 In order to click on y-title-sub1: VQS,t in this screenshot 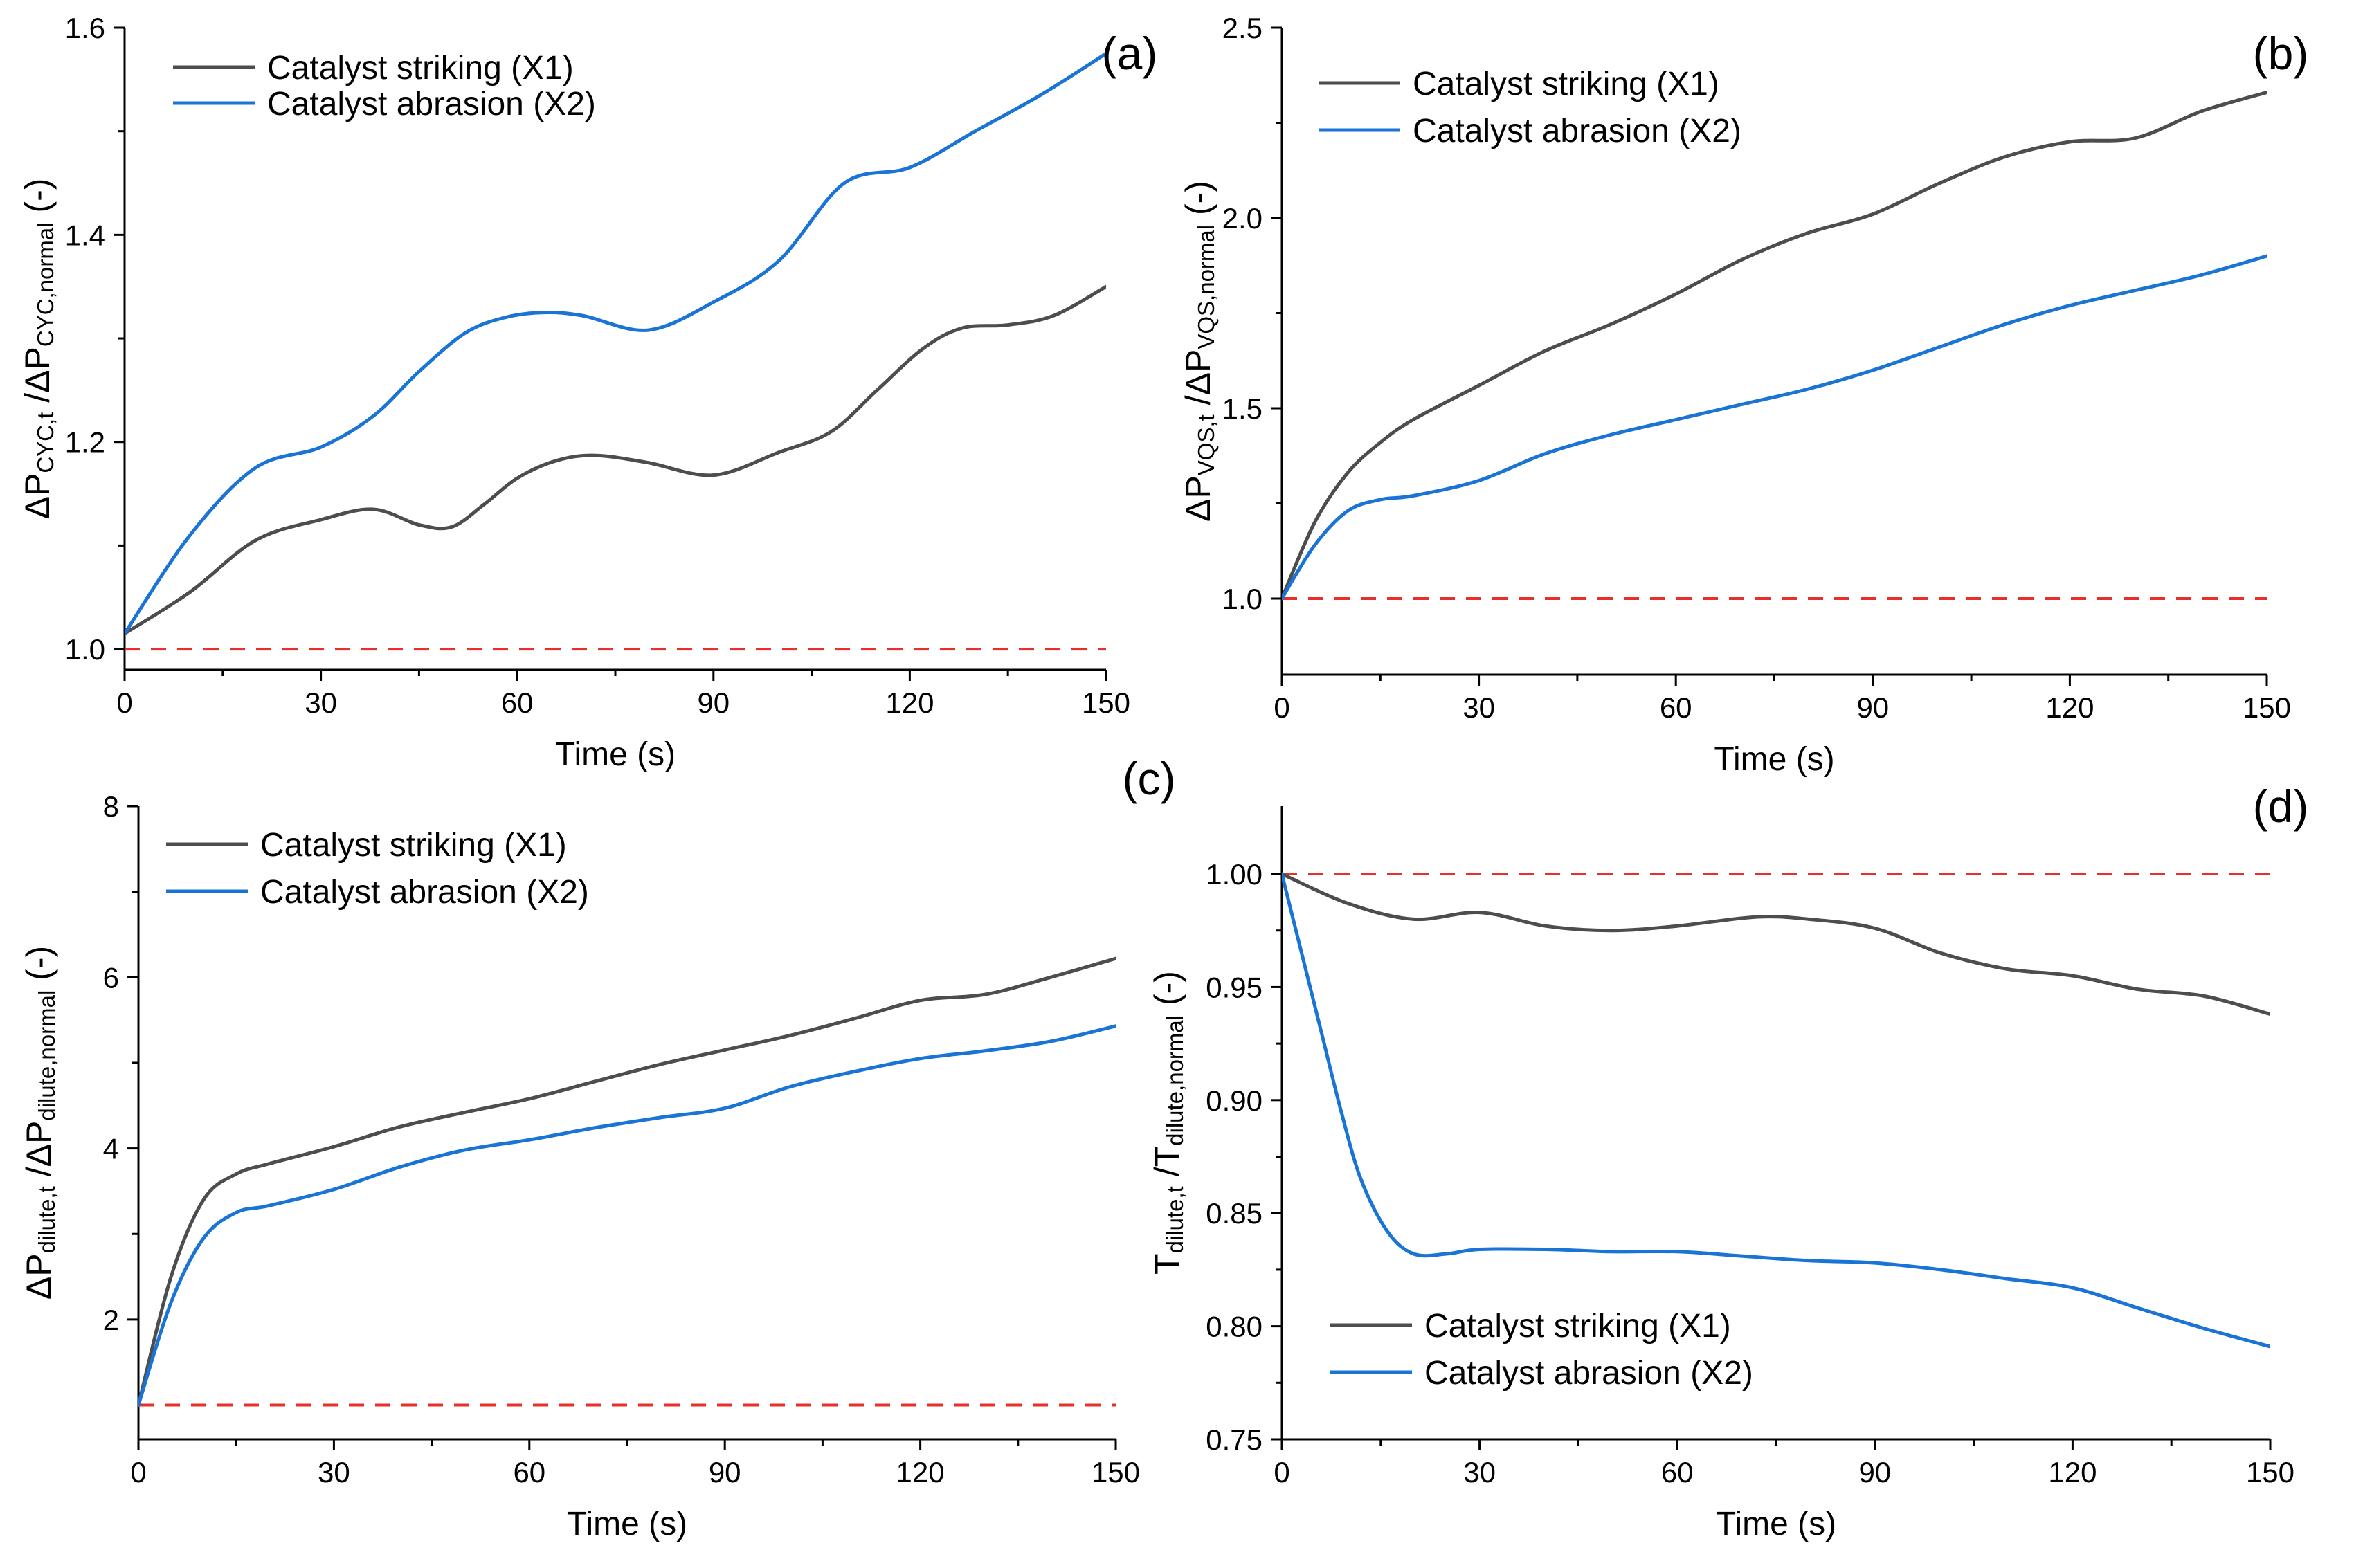, I will do `click(1206, 445)`.